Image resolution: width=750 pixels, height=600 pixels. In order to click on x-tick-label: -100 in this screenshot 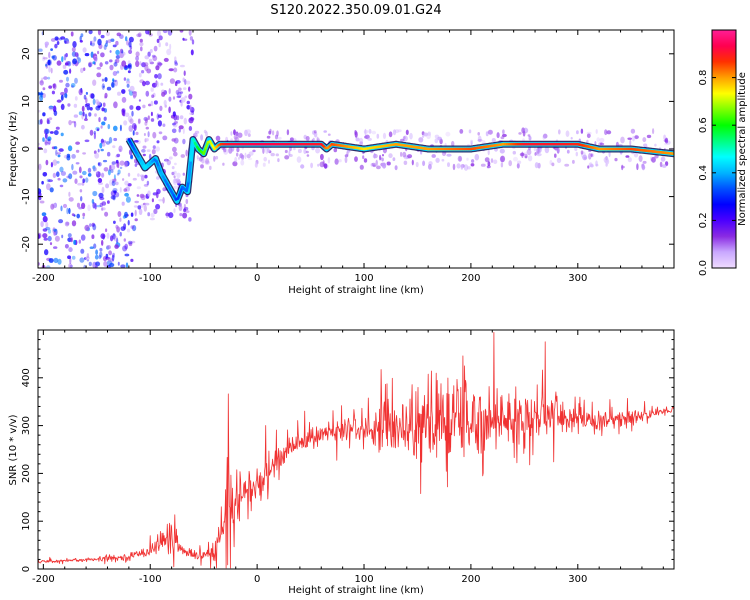, I will do `click(150, 579)`.